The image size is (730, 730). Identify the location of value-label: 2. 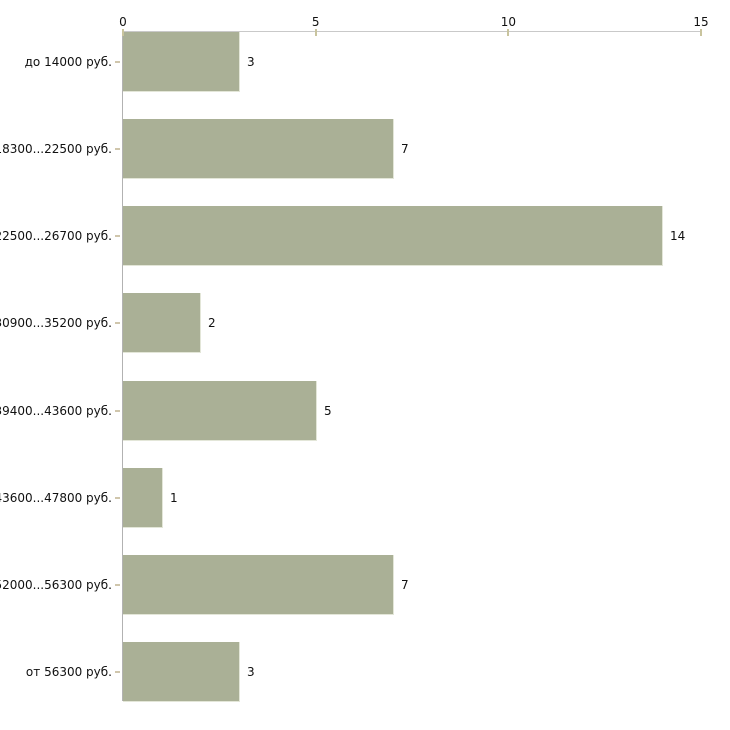
(212, 322).